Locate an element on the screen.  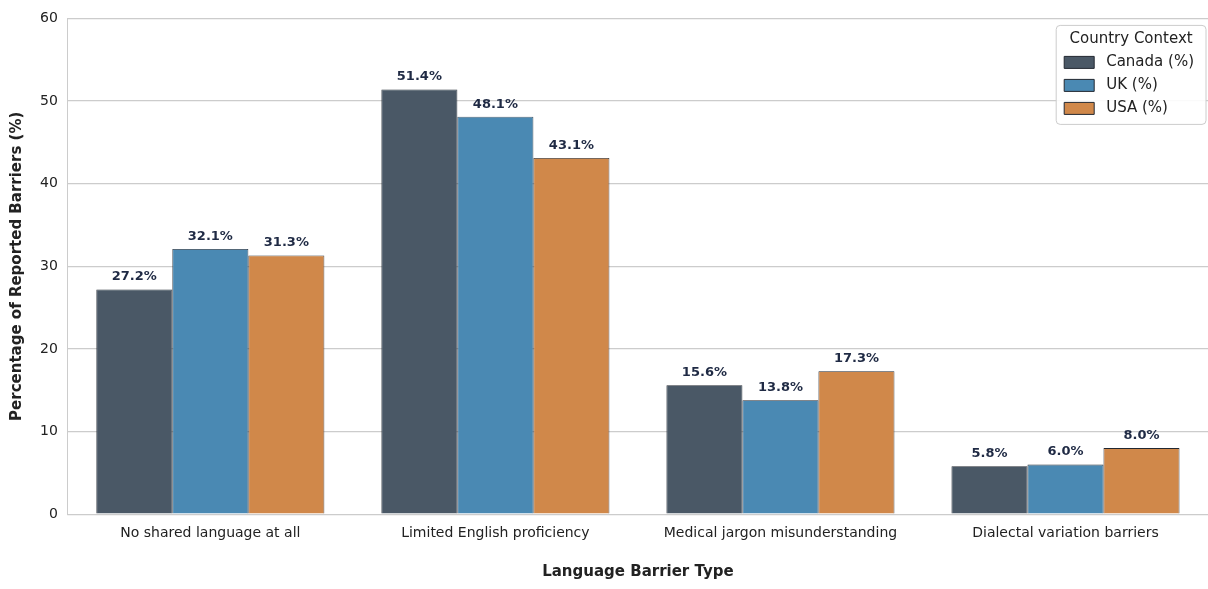
data-label: 15.6% is located at coordinates (704, 372).